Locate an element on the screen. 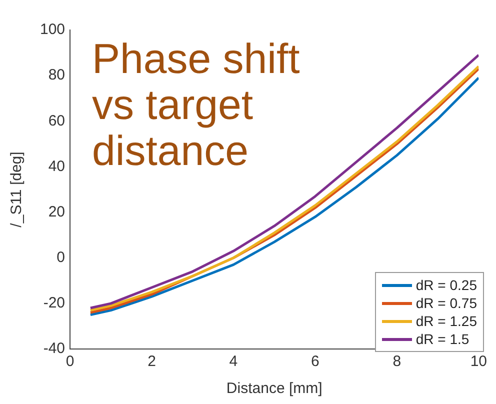 This screenshot has width=496, height=404. y-tick-label: 60 is located at coordinates (57, 121).